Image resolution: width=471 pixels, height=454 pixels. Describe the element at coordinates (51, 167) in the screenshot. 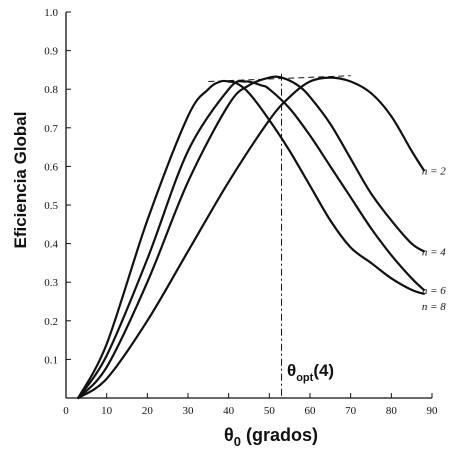

I see `y-tick-label: 0.6` at that location.